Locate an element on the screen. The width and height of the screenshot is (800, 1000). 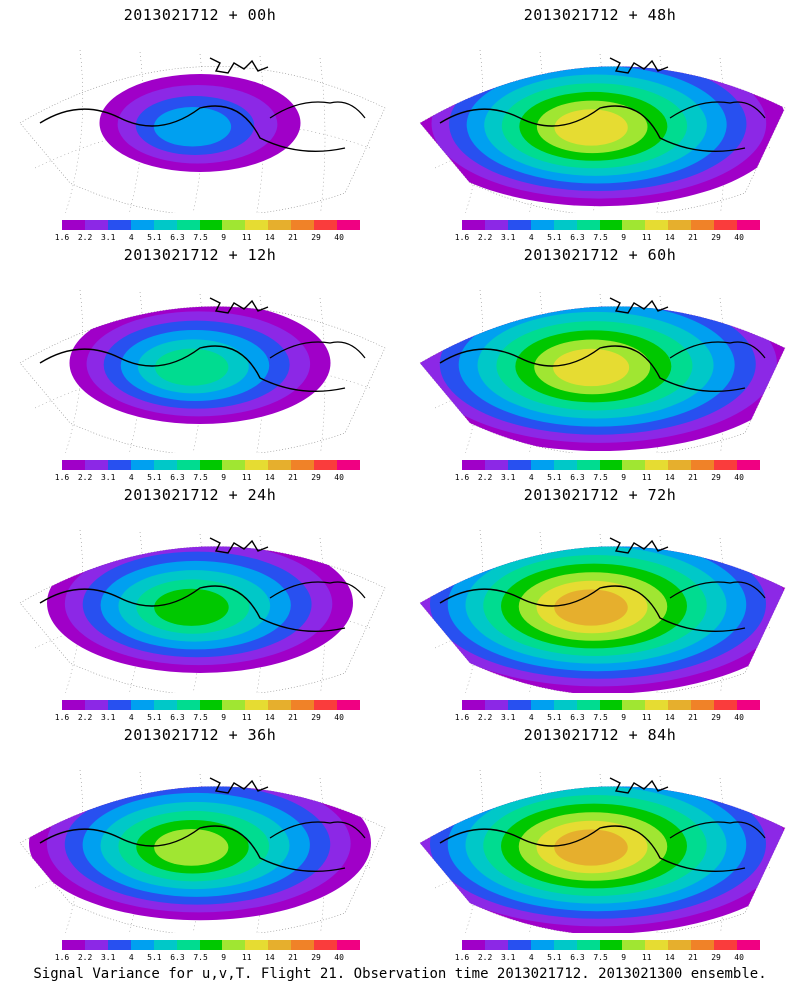
panel-title: 2013021712 + 12h is located at coordinates (200, 255).